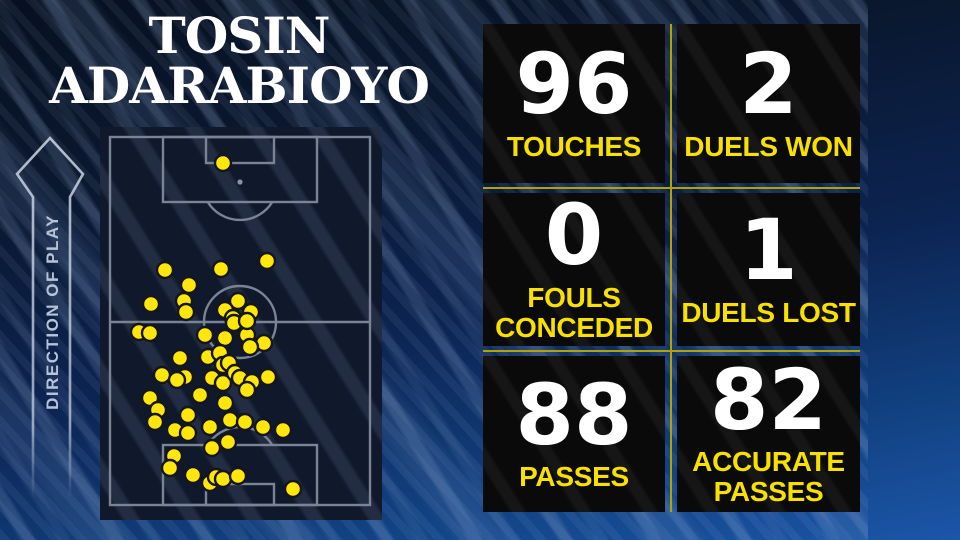 The width and height of the screenshot is (960, 540). Describe the element at coordinates (240, 182) in the screenshot. I see `top-penalty-spot` at that location.